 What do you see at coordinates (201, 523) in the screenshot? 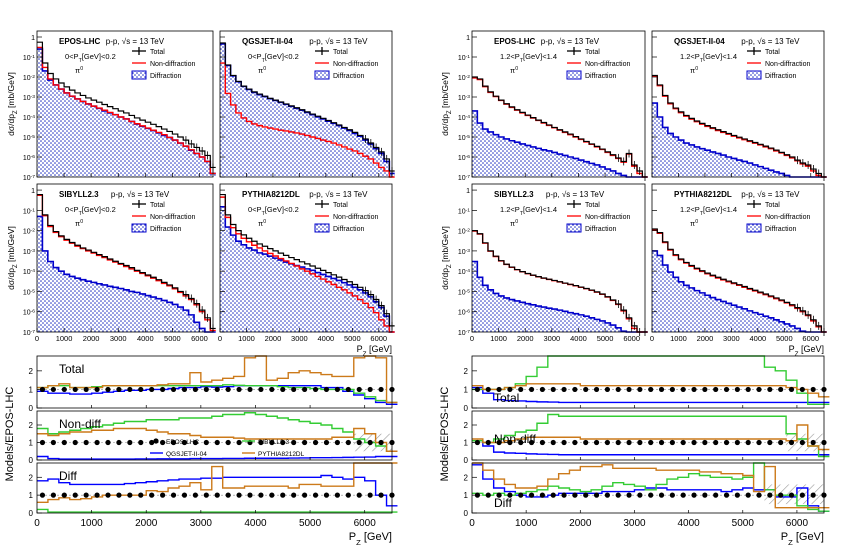
I see `ratio-x-tick-label: 3000` at bounding box center [201, 523].